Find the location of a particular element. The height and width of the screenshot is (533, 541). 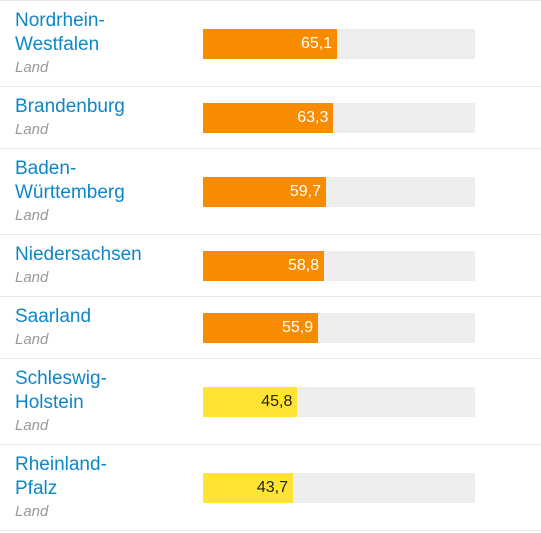

bar-track: 59,7 is located at coordinates (339, 191).